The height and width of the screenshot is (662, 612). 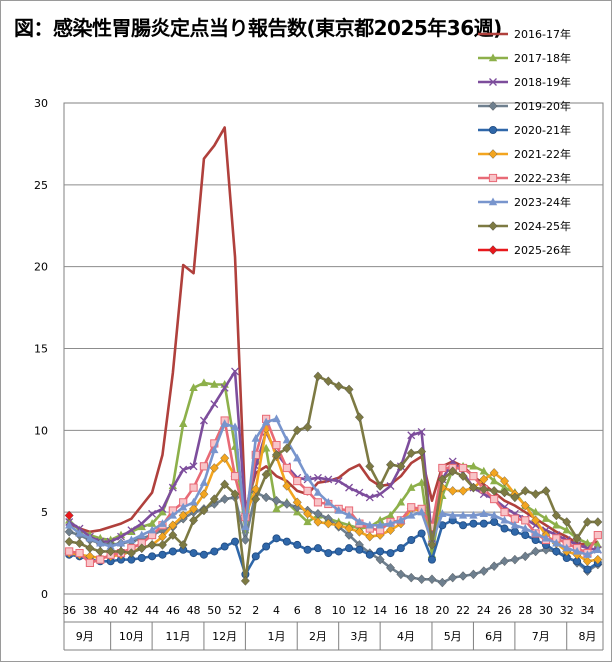 I want to click on legend-label: 2019-20年, so click(x=542, y=106).